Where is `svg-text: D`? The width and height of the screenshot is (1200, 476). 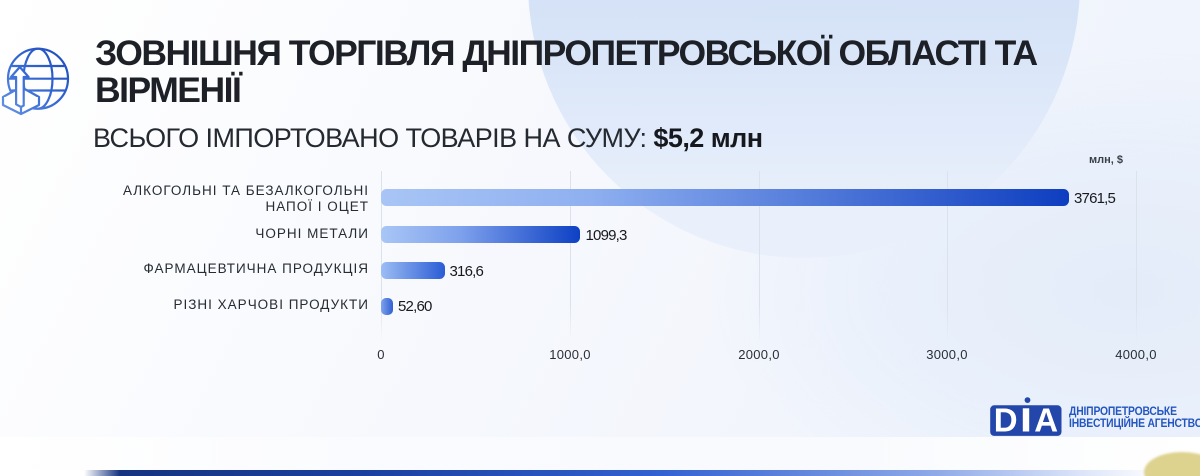
svg-text: D is located at coordinates (1006, 420).